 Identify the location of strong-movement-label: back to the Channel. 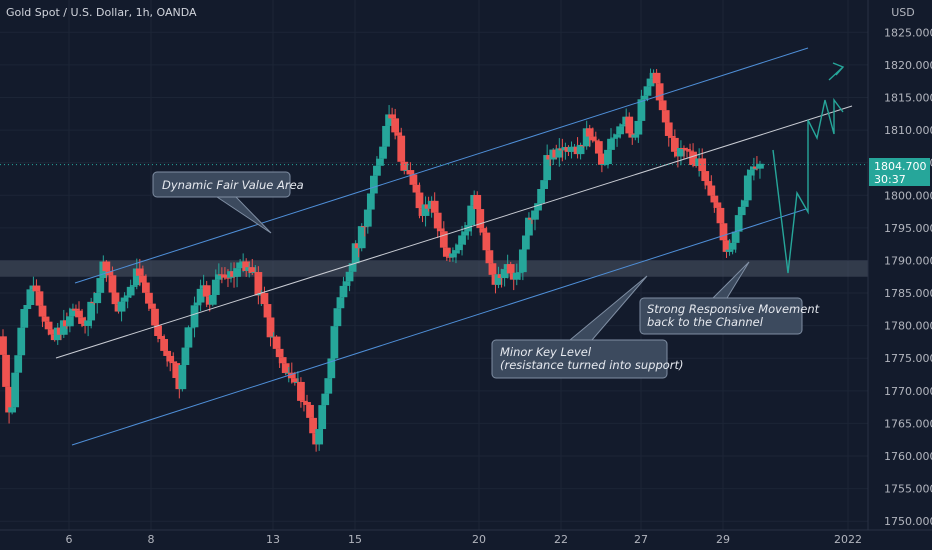
(705, 322).